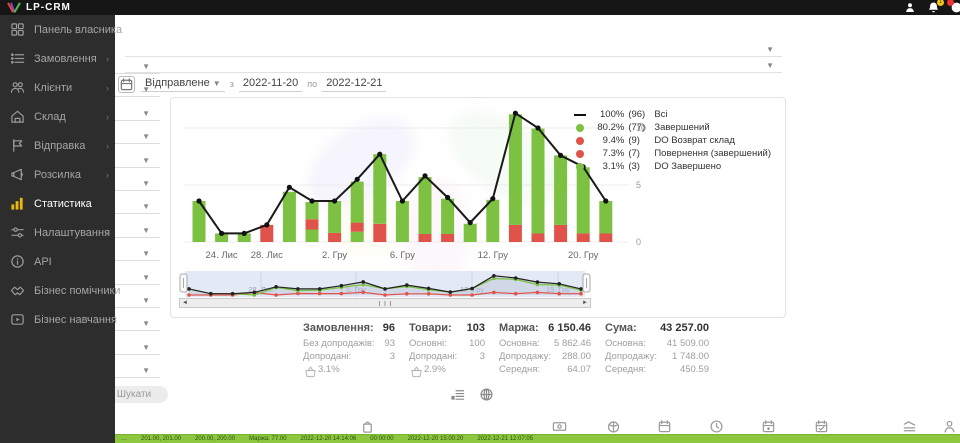  I want to click on legend-item-3: 7.3% (7) Повернення (завершений), so click(672, 153).